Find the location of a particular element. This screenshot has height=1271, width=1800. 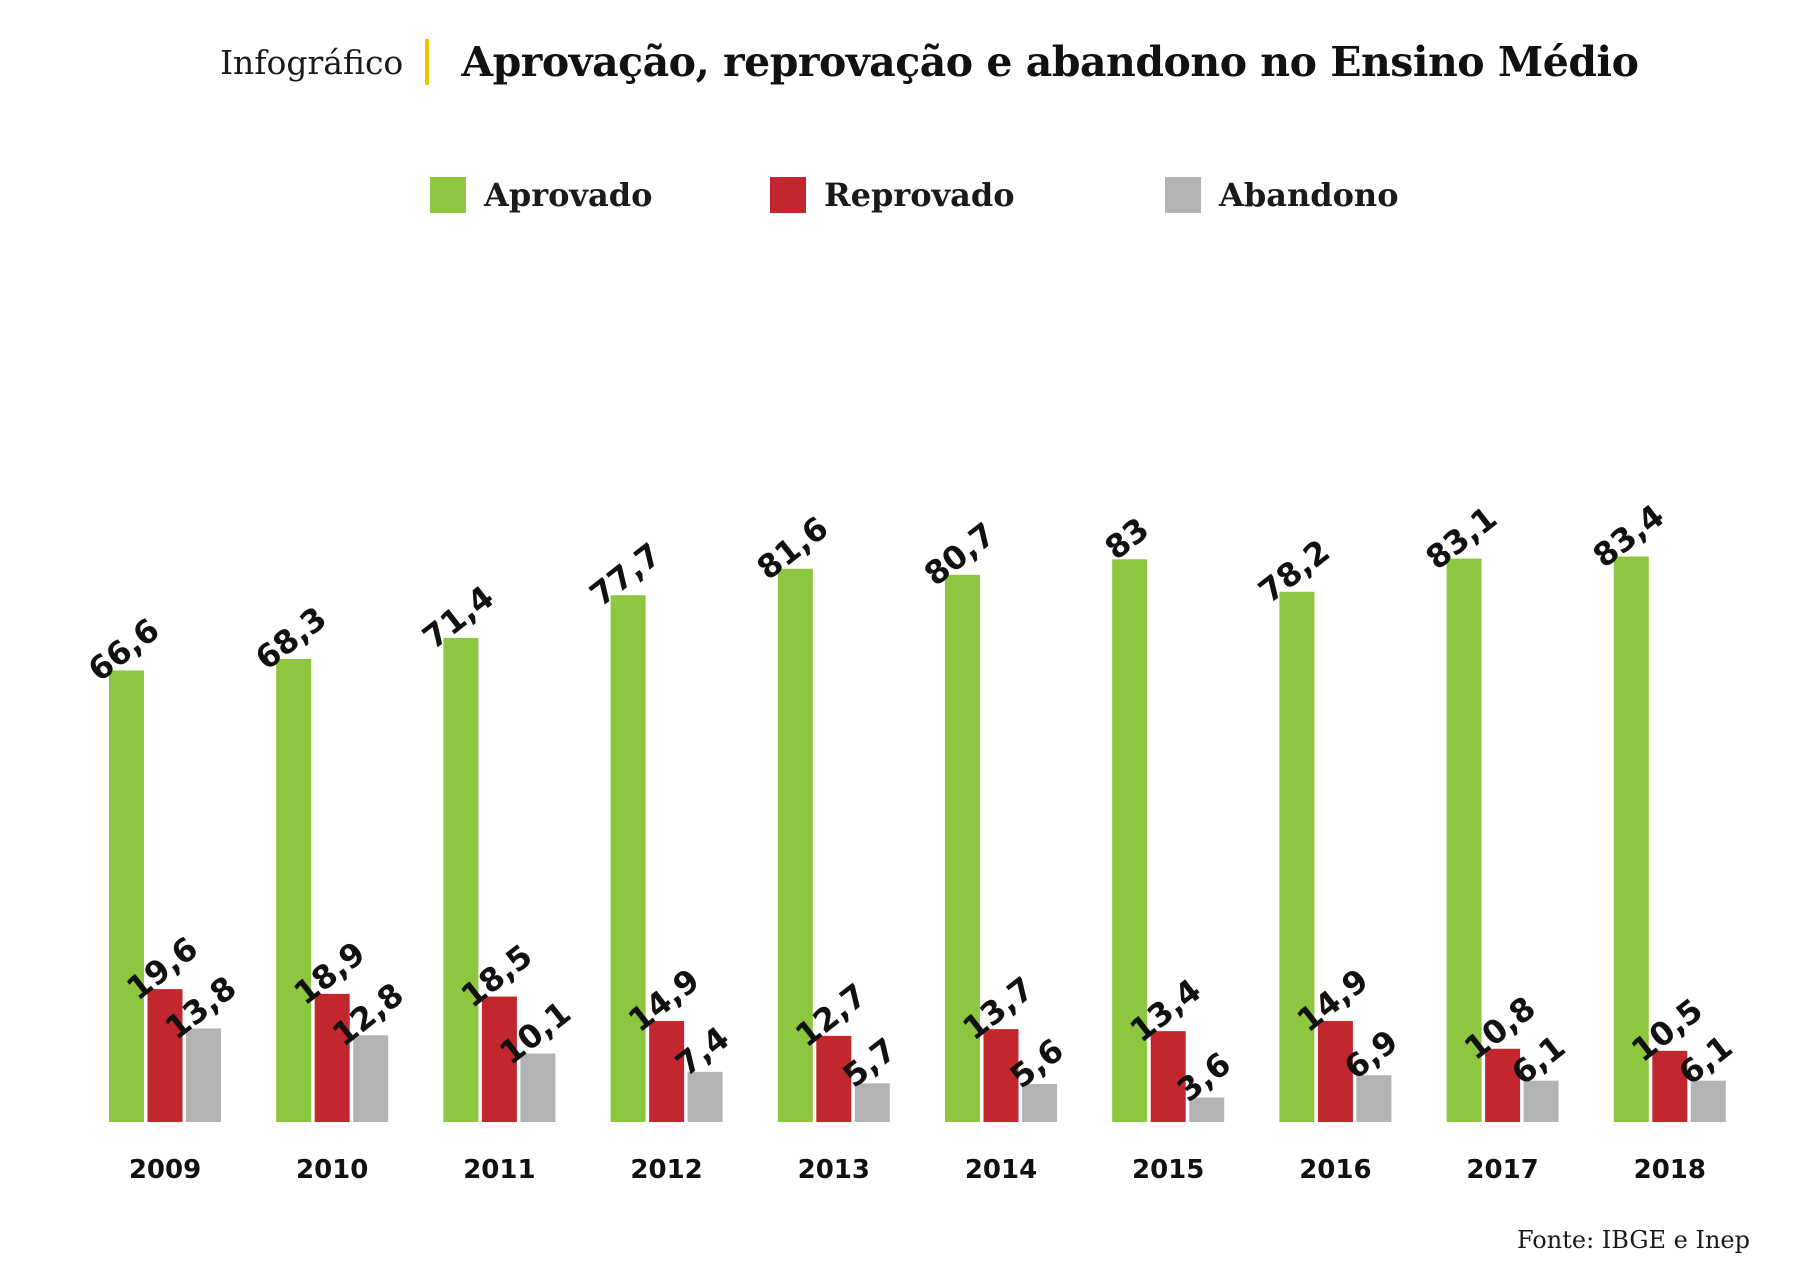

bar-aprovado-2015 is located at coordinates (1130, 840).